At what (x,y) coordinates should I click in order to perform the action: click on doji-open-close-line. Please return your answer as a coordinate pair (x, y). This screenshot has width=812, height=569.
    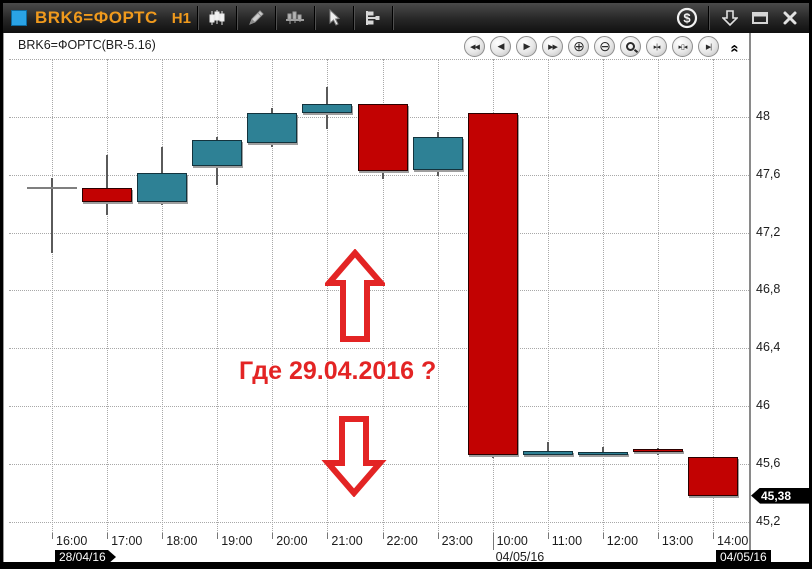
    Looking at the image, I should click on (52, 187).